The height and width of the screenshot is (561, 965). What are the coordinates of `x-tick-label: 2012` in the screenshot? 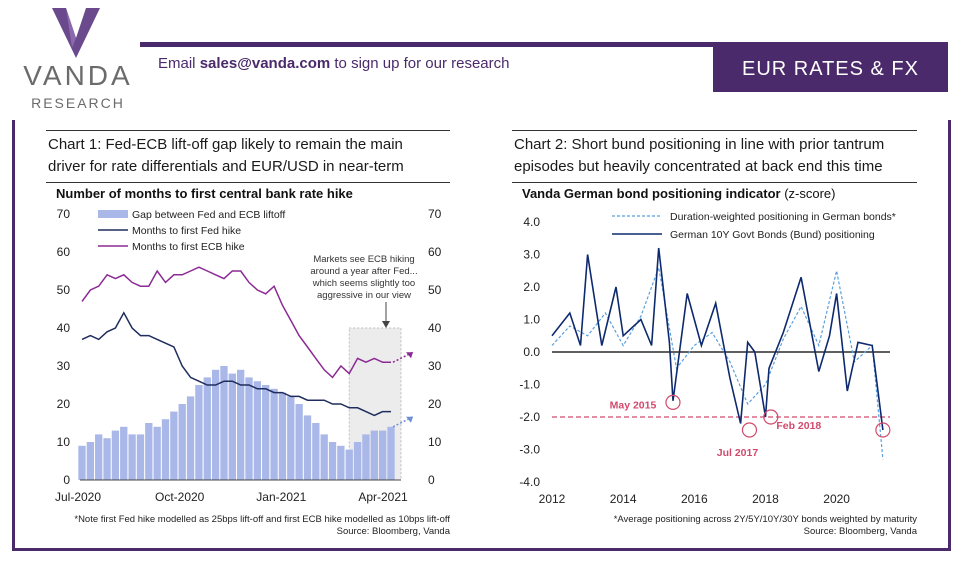 It's located at (552, 499).